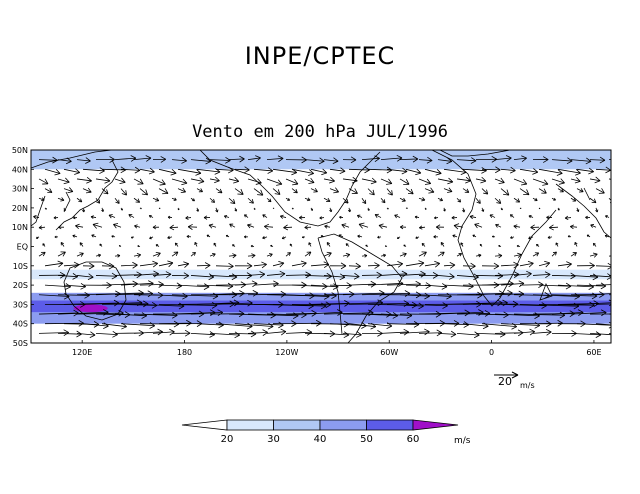  Describe the element at coordinates (23, 247) in the screenshot. I see `y-axis: 50N 40N 30N 20N 10N EQ 10S 20S 30S 40S 50S` at that location.